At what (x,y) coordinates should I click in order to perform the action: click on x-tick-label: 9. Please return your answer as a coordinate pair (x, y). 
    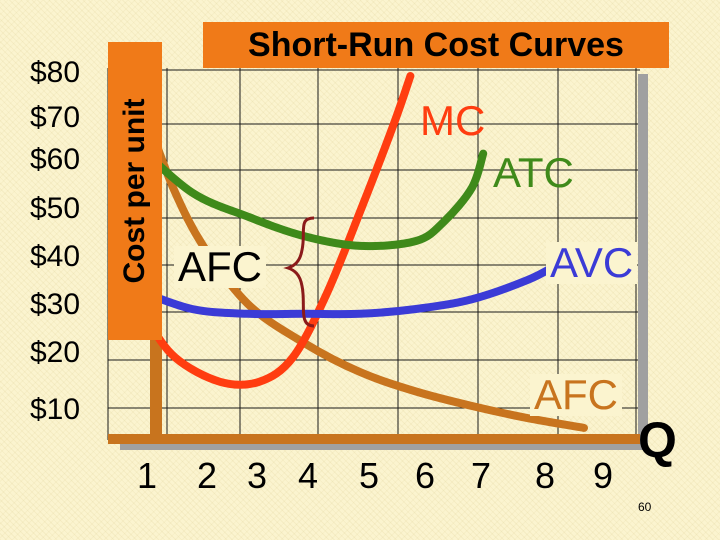
    Looking at the image, I should click on (603, 475).